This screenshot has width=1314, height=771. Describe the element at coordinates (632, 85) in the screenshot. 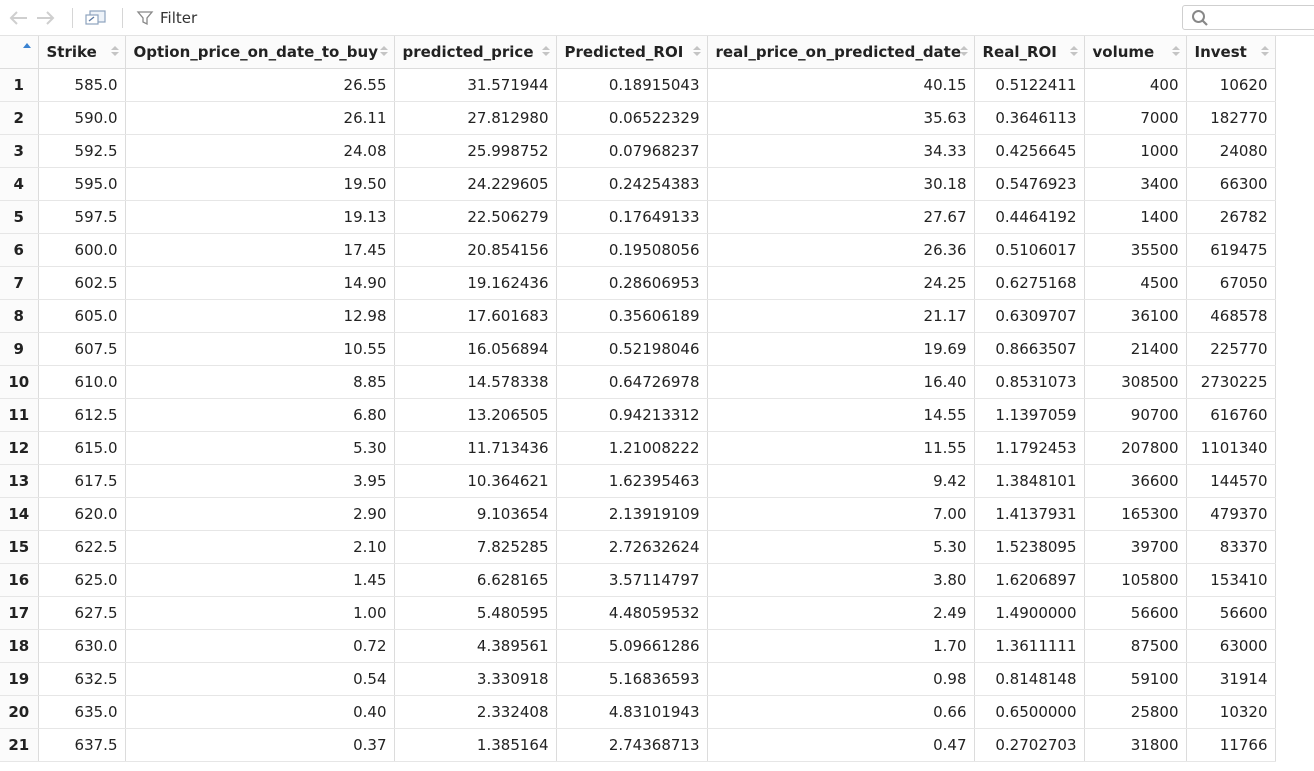

I see `cell-predicted-roi: 0.18915043` at that location.